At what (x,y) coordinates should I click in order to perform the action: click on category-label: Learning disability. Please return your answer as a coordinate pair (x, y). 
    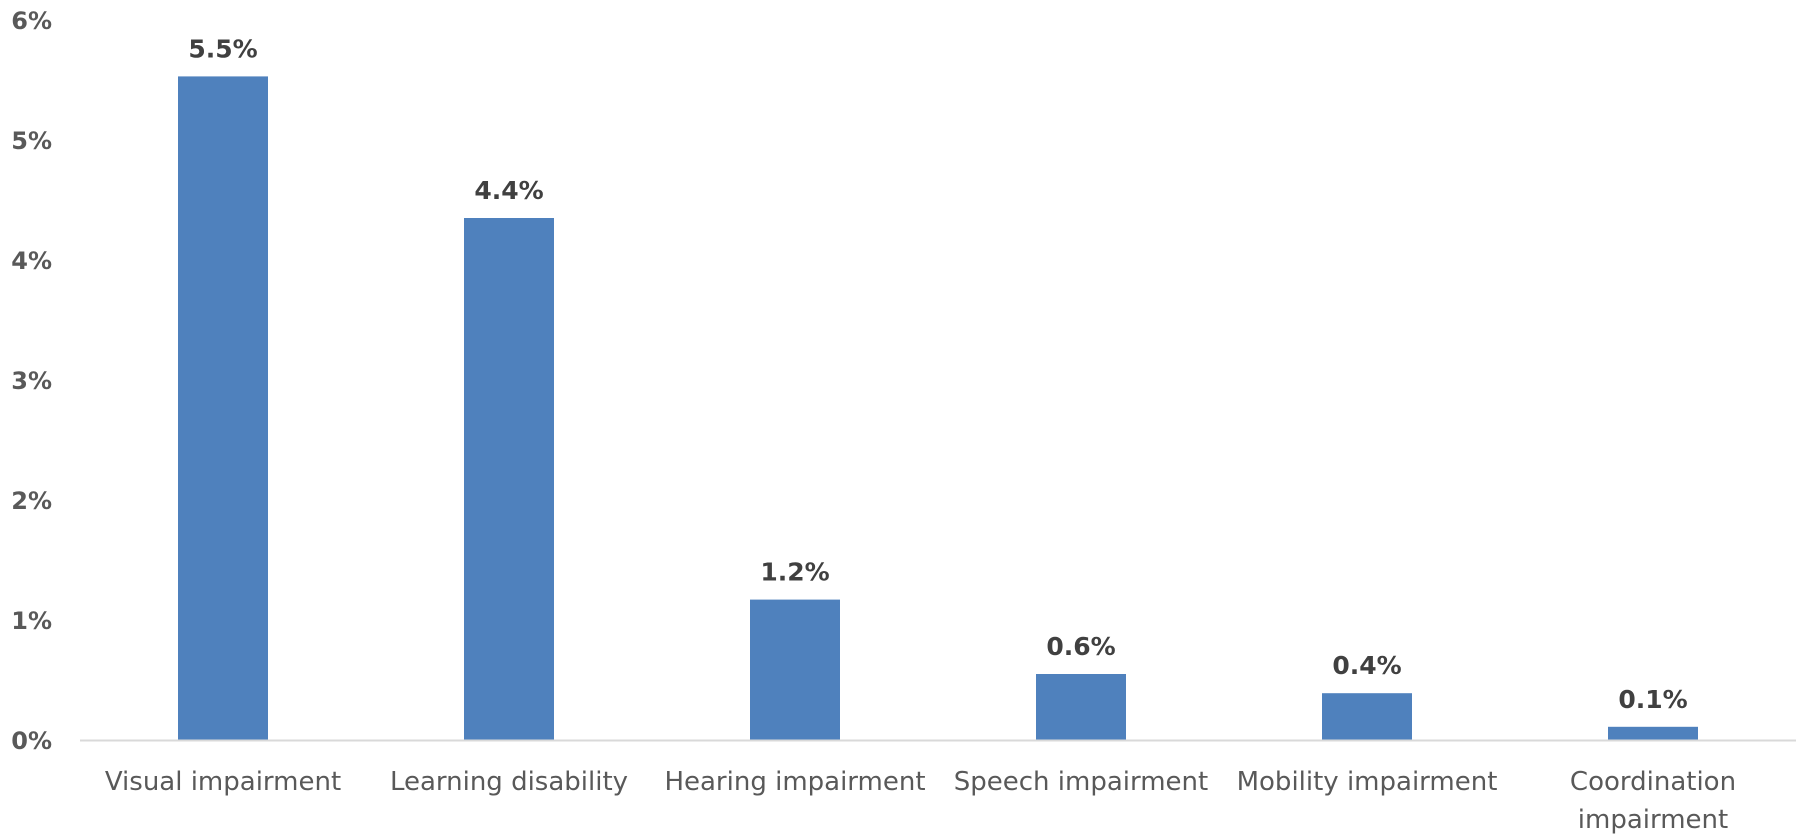
    Looking at the image, I should click on (509, 782).